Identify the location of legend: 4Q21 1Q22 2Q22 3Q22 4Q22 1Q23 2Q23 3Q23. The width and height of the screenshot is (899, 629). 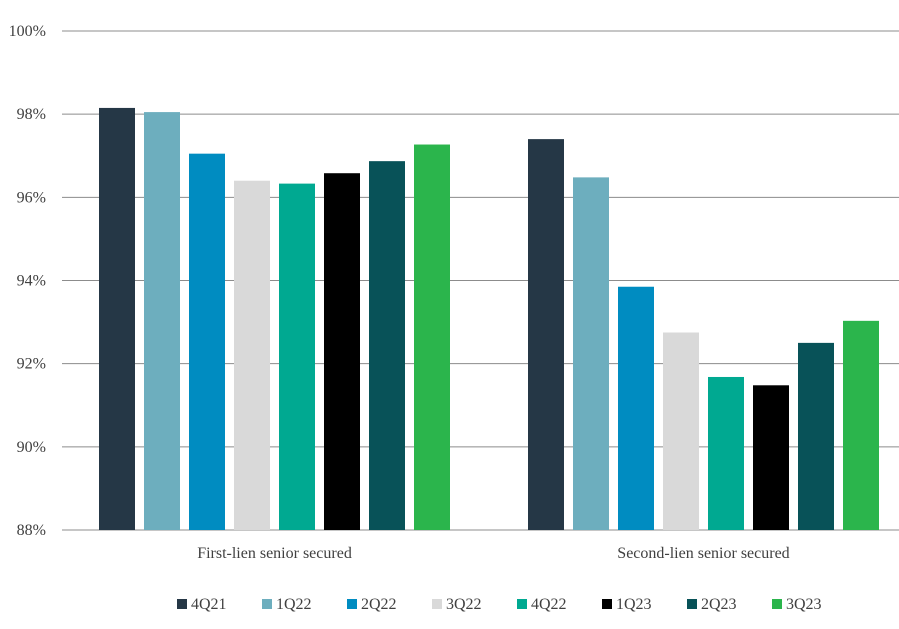
(499, 604).